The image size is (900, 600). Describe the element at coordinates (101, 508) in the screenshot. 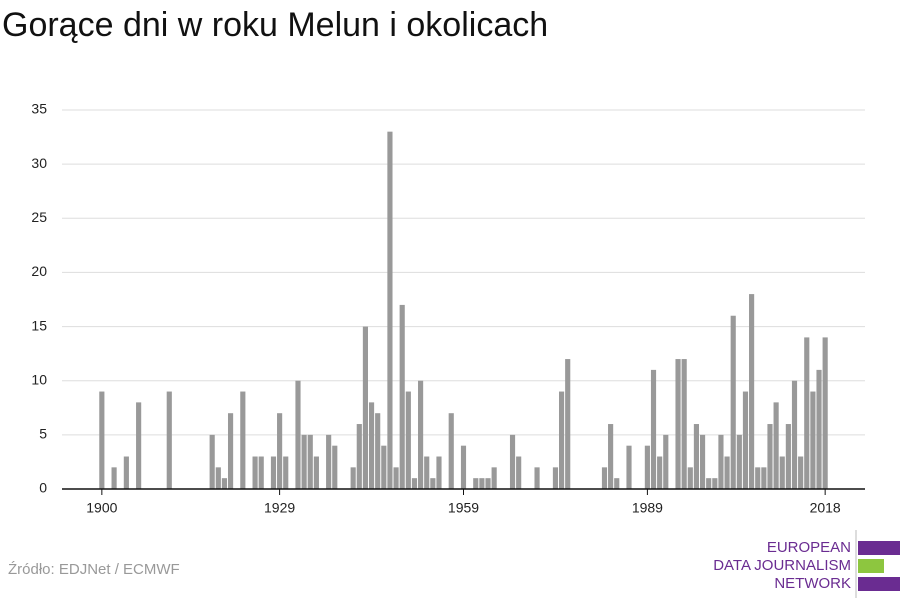

I see `x-tick-label: 1900` at that location.